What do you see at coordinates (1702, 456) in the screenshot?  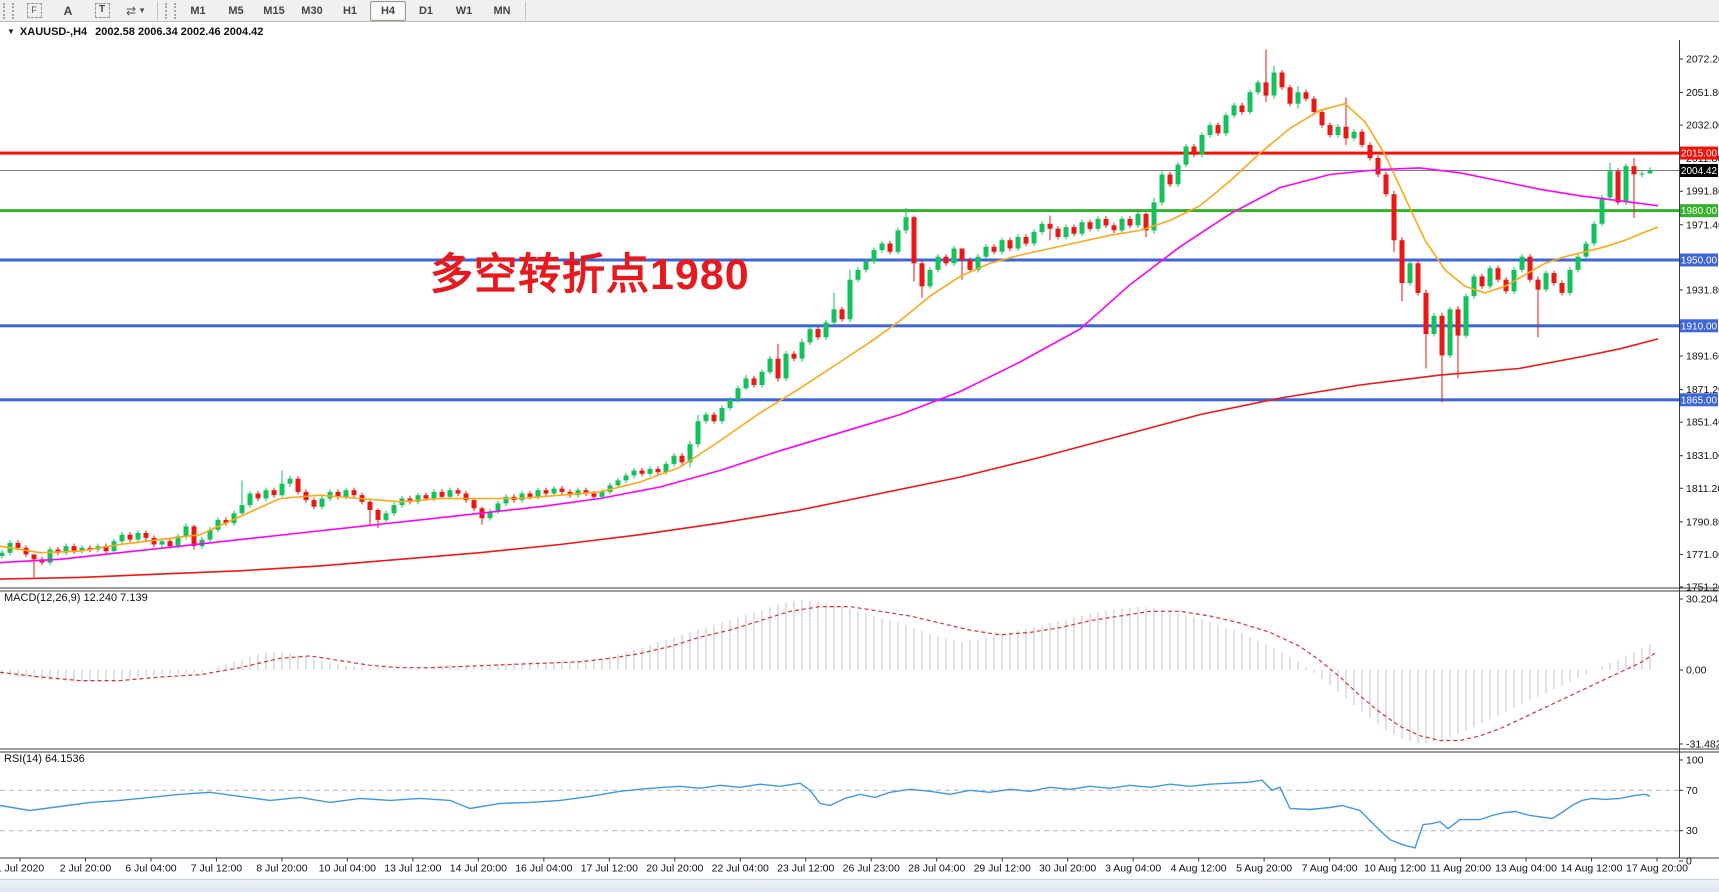 I see `price-tick-label: 1831.00` at bounding box center [1702, 456].